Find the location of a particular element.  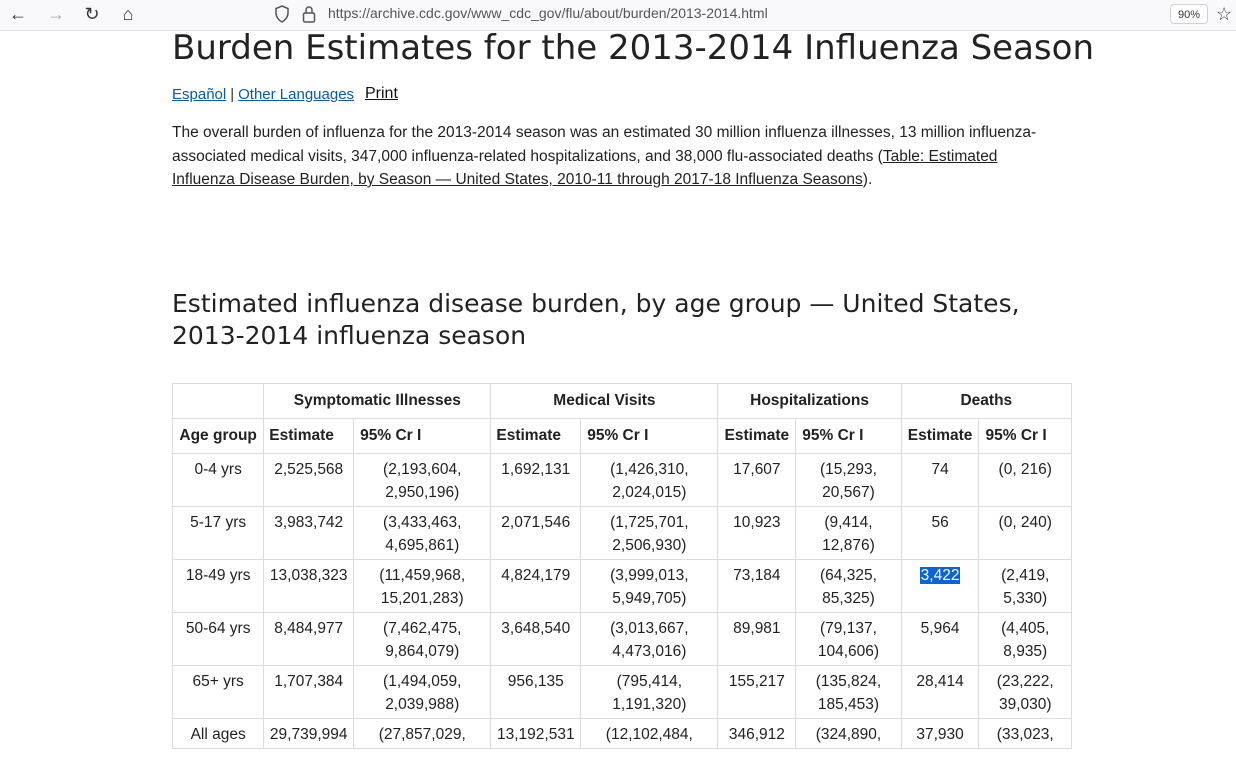

cri-cell: (135,824, 185,453) is located at coordinates (848, 692).